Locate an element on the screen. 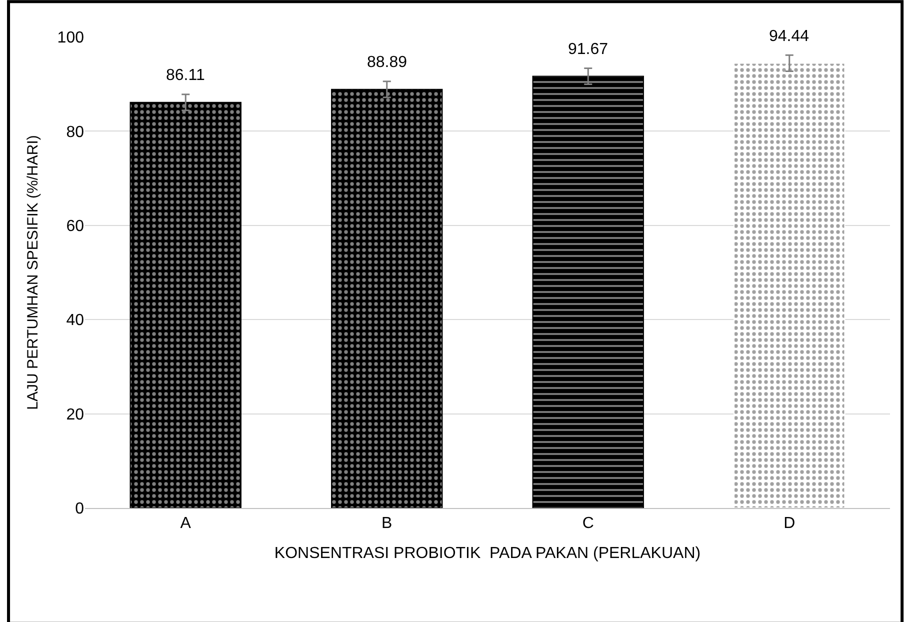 This screenshot has height=622, width=905. data-label: 86.11 is located at coordinates (185, 75).